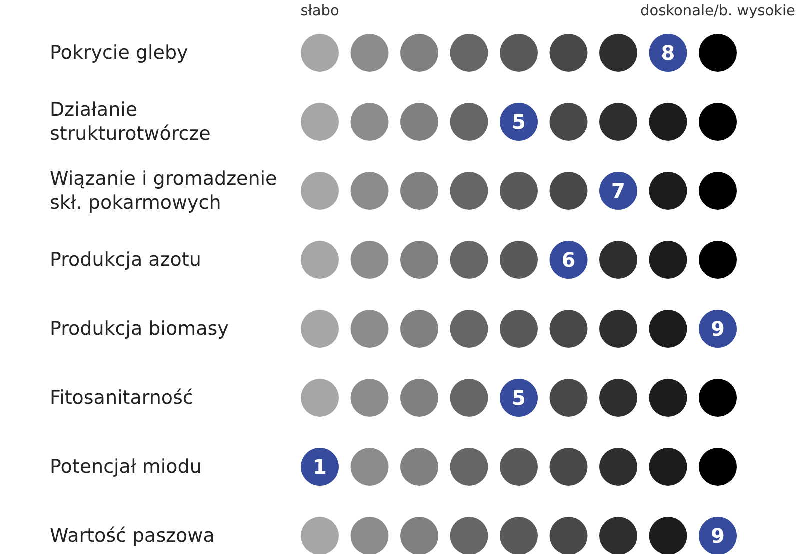 Image resolution: width=800 pixels, height=554 pixels. Describe the element at coordinates (569, 260) in the screenshot. I see `data-label: 6` at that location.